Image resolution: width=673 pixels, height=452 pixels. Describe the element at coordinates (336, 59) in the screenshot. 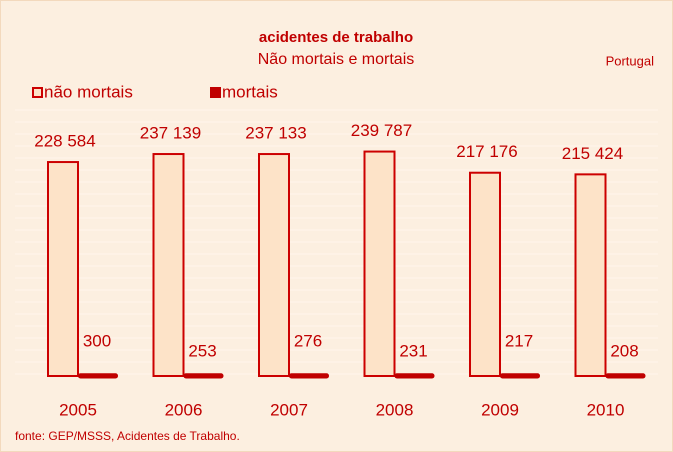

I see `chart-subtitle: Não mortais e mortais` at that location.